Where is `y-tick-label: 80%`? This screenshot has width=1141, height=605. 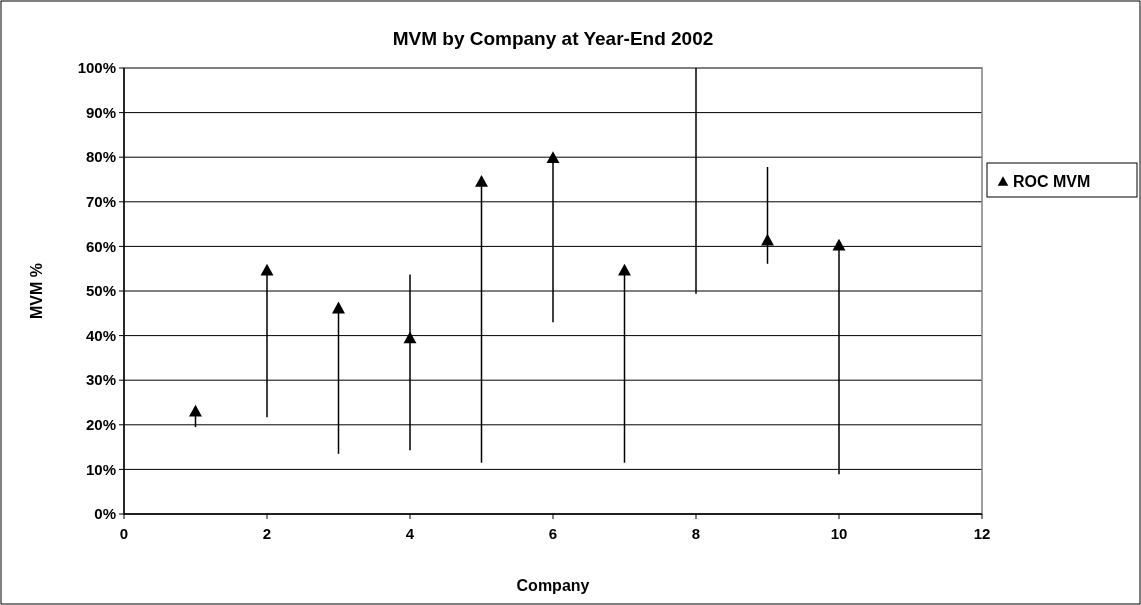 y-tick-label: 80% is located at coordinates (100, 157).